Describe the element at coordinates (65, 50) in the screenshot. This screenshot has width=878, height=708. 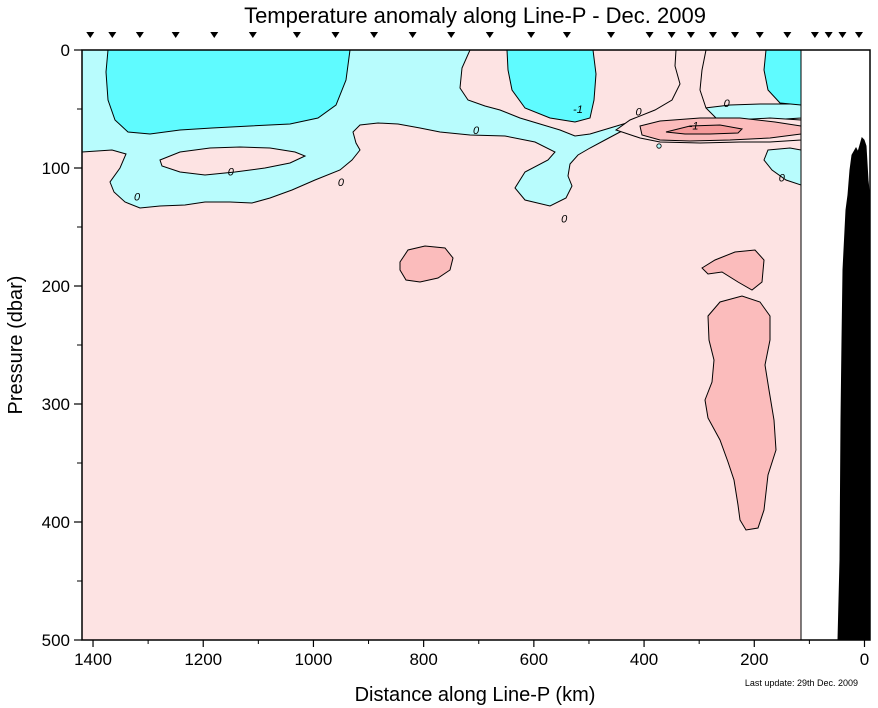
I see `y-tick-label: 0` at that location.